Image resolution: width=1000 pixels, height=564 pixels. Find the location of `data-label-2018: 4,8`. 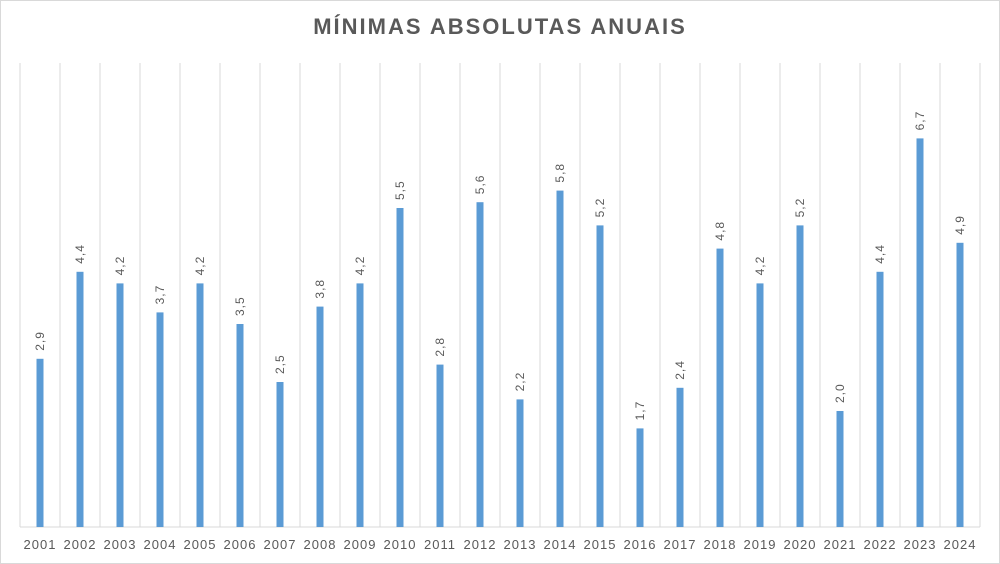

data-label-2018: 4,8 is located at coordinates (720, 231).